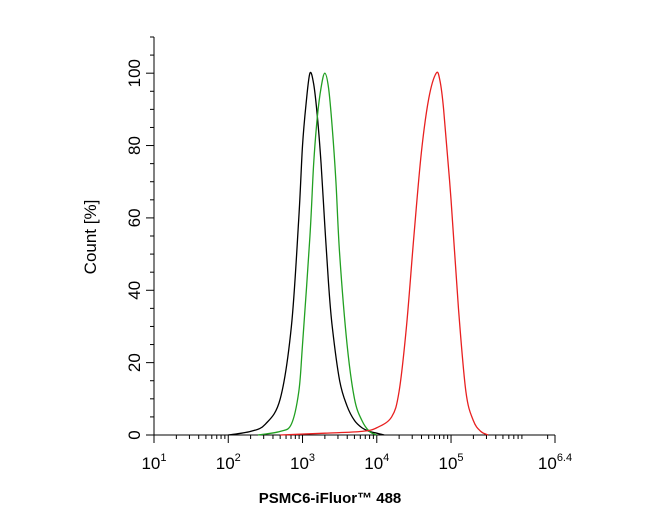  Describe the element at coordinates (564, 458) in the screenshot. I see `x-tick-exponent: 6.4` at that location.